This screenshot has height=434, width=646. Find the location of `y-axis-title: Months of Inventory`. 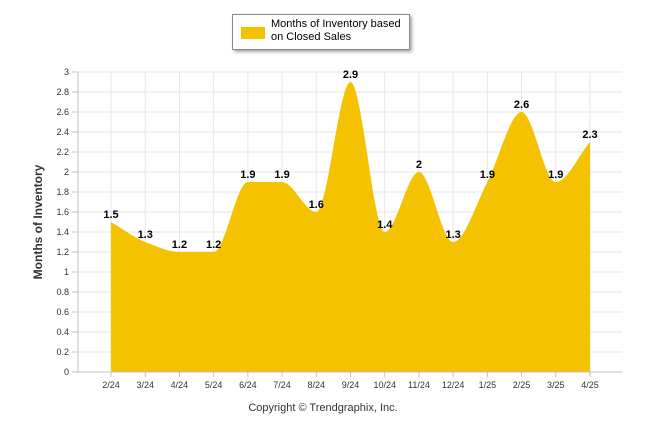

y-axis-title: Months of Inventory is located at coordinates (38, 221).